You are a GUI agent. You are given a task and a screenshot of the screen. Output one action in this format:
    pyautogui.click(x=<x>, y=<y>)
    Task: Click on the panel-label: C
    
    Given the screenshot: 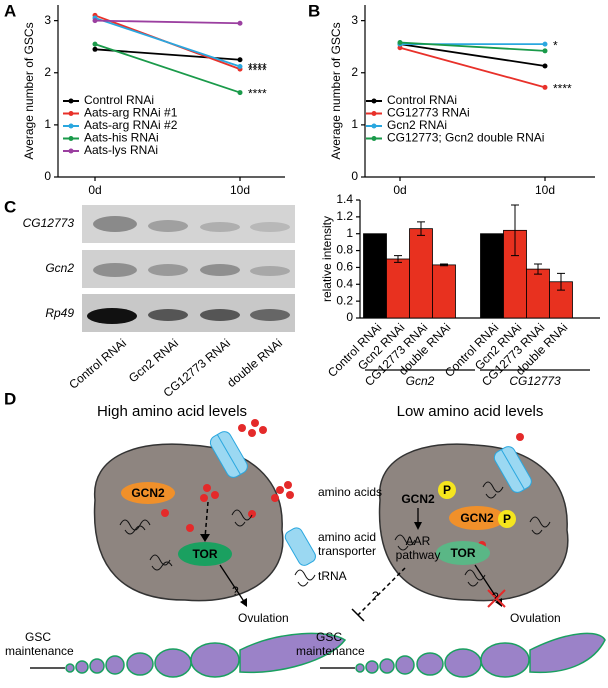 What is the action you would take?
    pyautogui.click(x=10, y=206)
    